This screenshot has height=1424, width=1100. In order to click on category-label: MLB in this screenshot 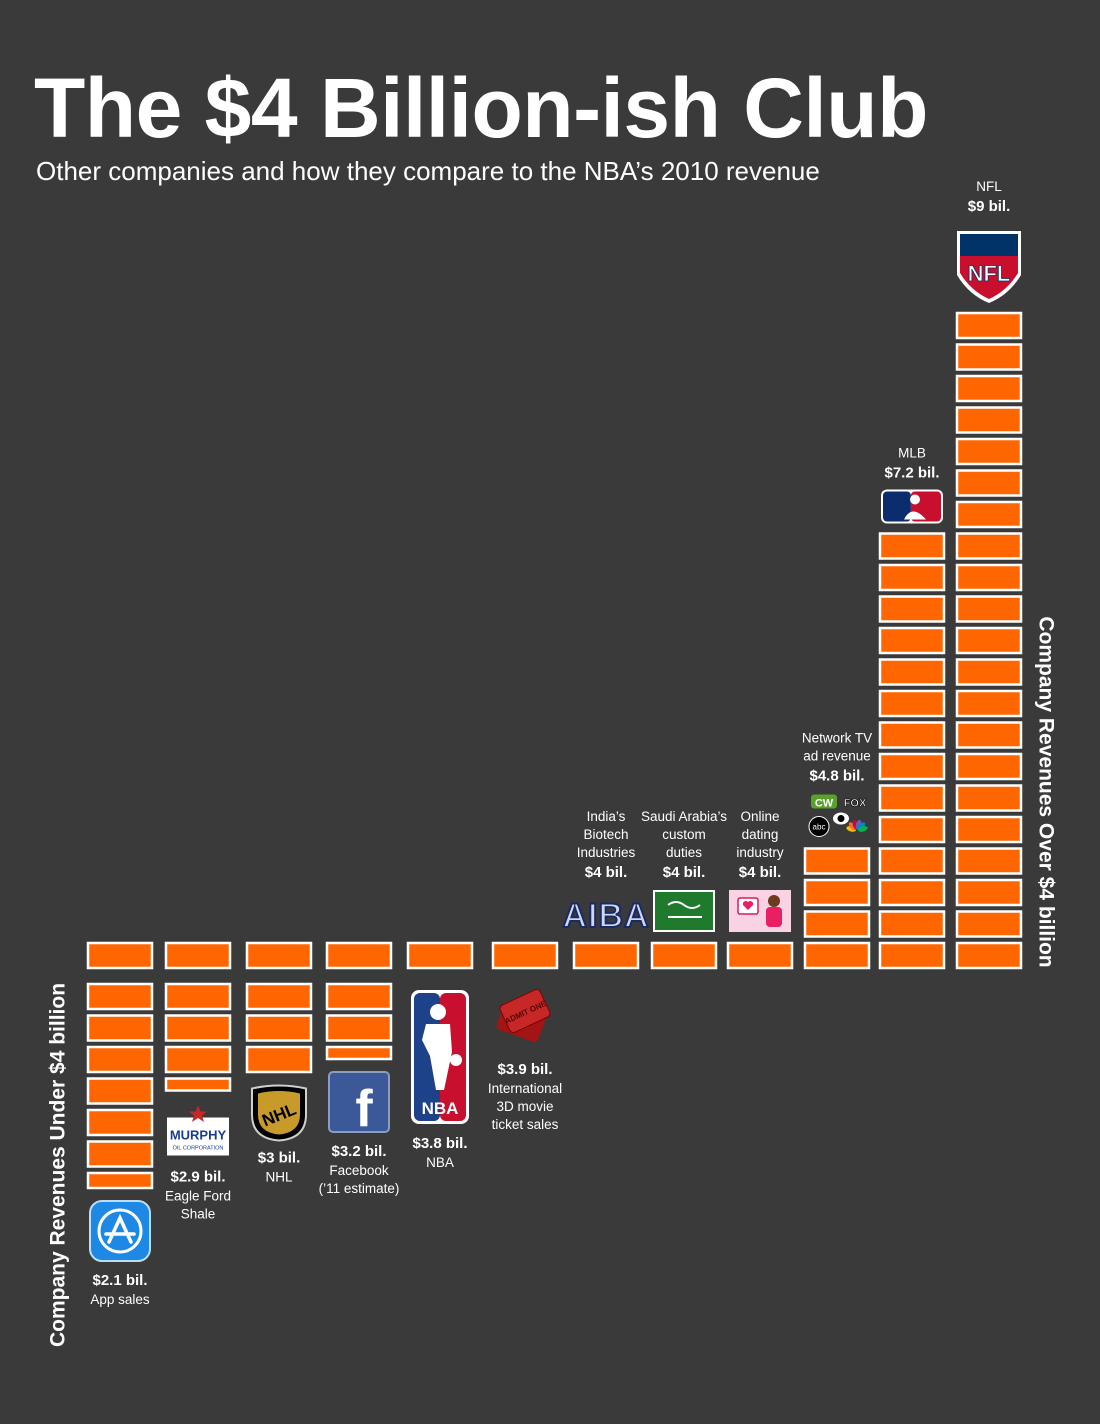, I will do `click(912, 453)`.